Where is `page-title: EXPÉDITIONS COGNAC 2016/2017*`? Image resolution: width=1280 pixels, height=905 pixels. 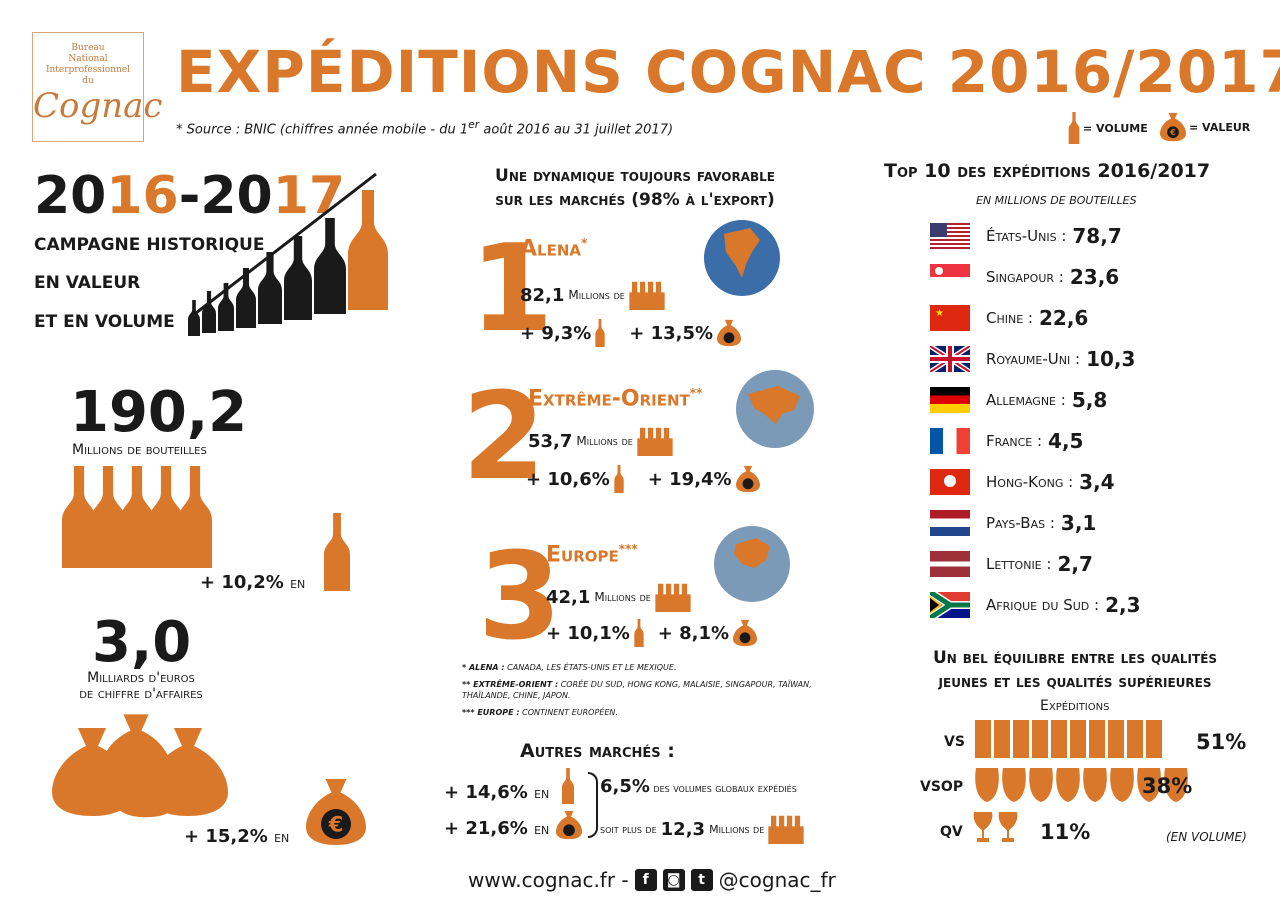
page-title: EXPÉDITIONS COGNAC 2016/2017* is located at coordinates (728, 72).